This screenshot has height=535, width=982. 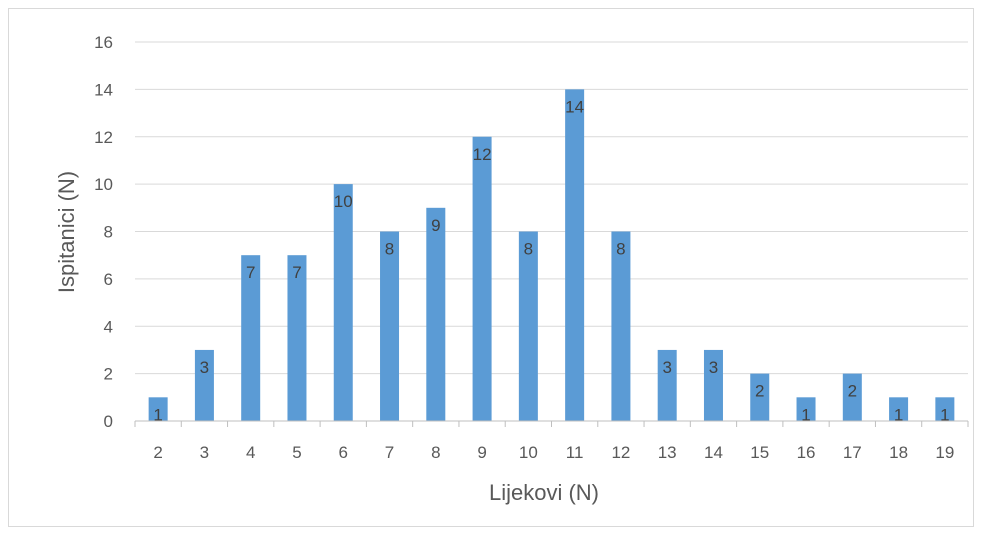 I want to click on y-tick-label: 14, so click(x=103, y=89).